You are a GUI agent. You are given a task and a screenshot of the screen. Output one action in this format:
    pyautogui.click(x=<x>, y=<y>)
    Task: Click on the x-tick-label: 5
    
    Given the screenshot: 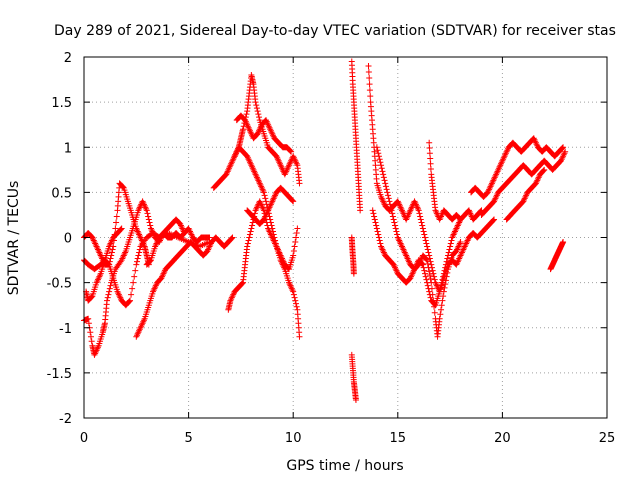 What is the action you would take?
    pyautogui.click(x=188, y=438)
    